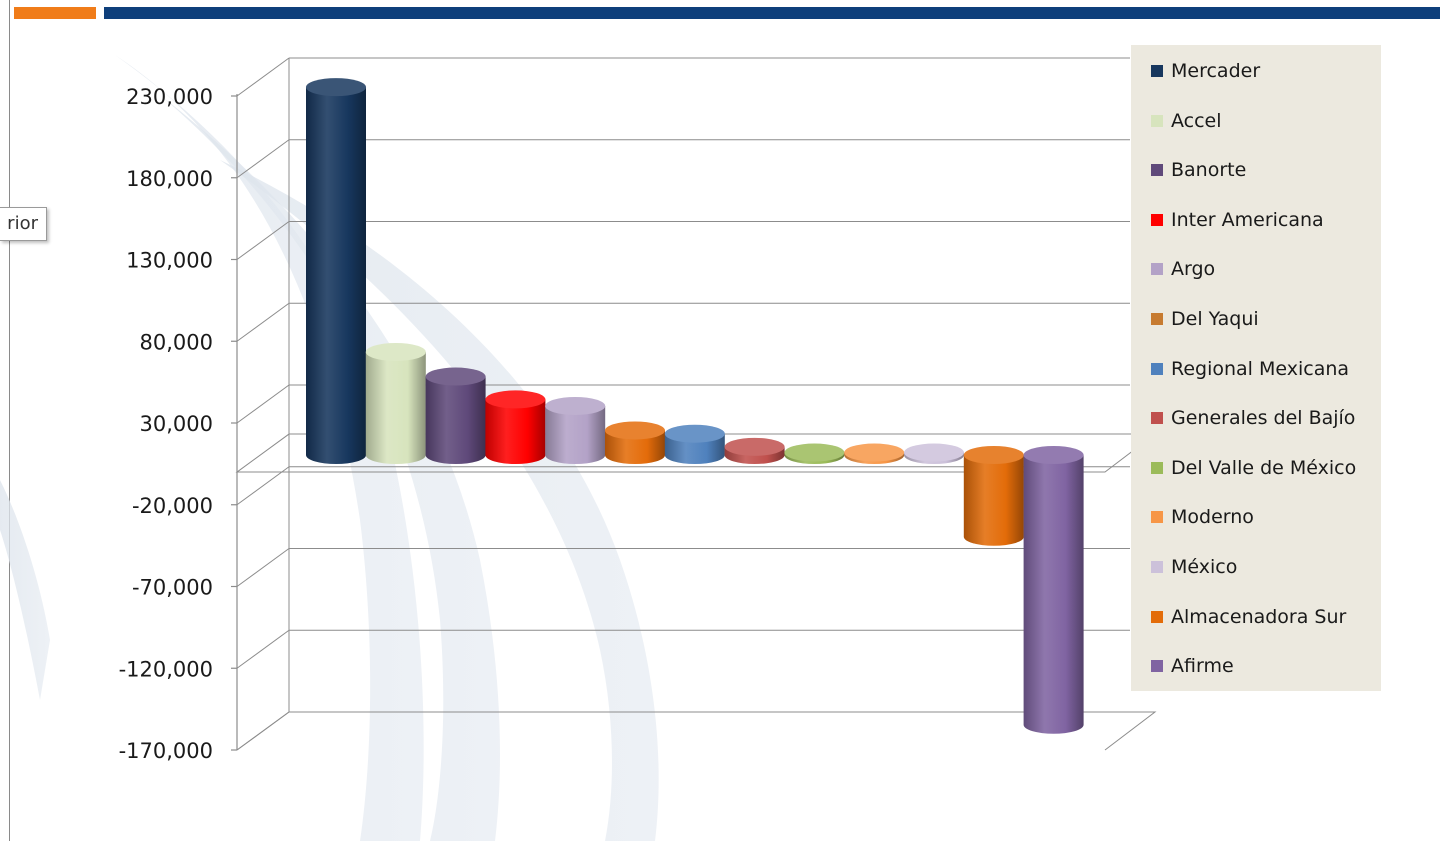 The image size is (1440, 841). I want to click on header-accent-blue, so click(772, 13).